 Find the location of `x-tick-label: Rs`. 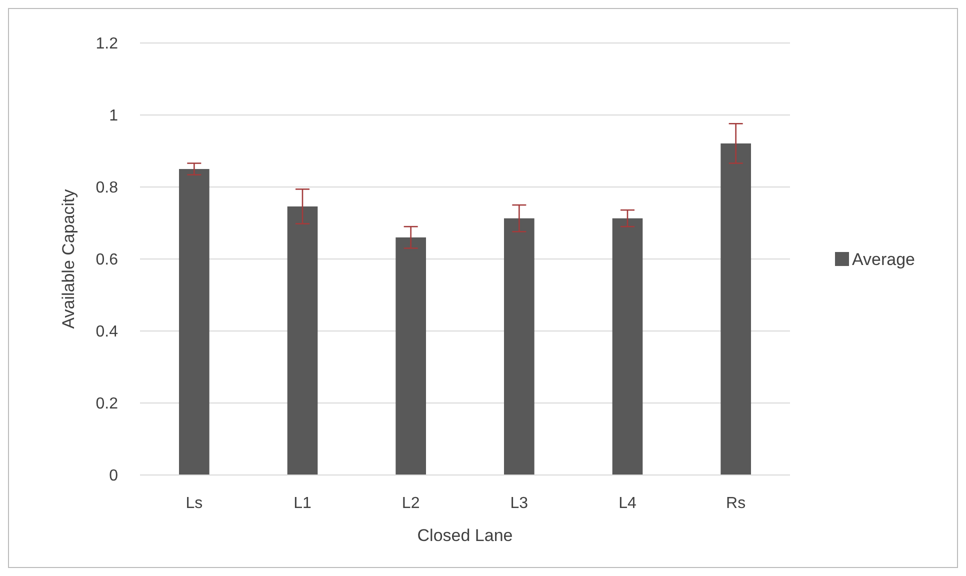

x-tick-label: Rs is located at coordinates (736, 503).